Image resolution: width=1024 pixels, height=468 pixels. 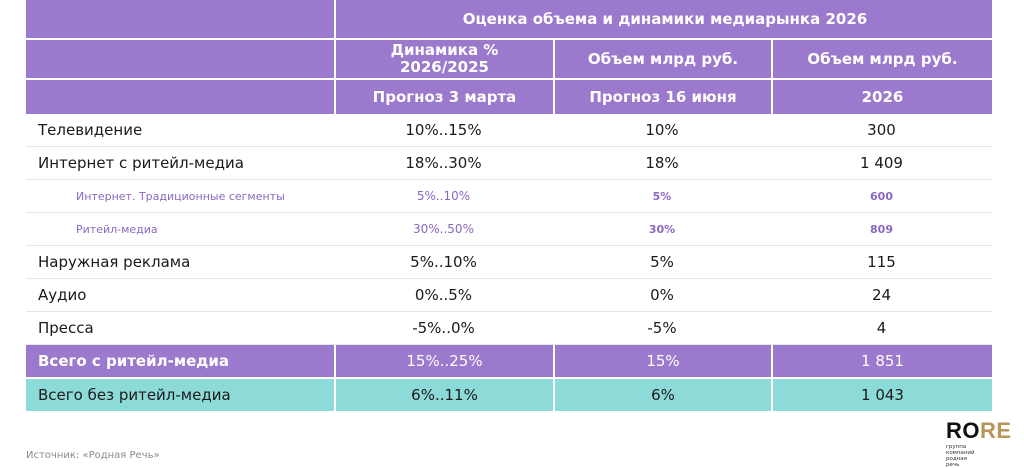 I want to click on table-header-sub: Прогноз 3 марта Прогноз 16 июня 2026, so click(x=509, y=96).